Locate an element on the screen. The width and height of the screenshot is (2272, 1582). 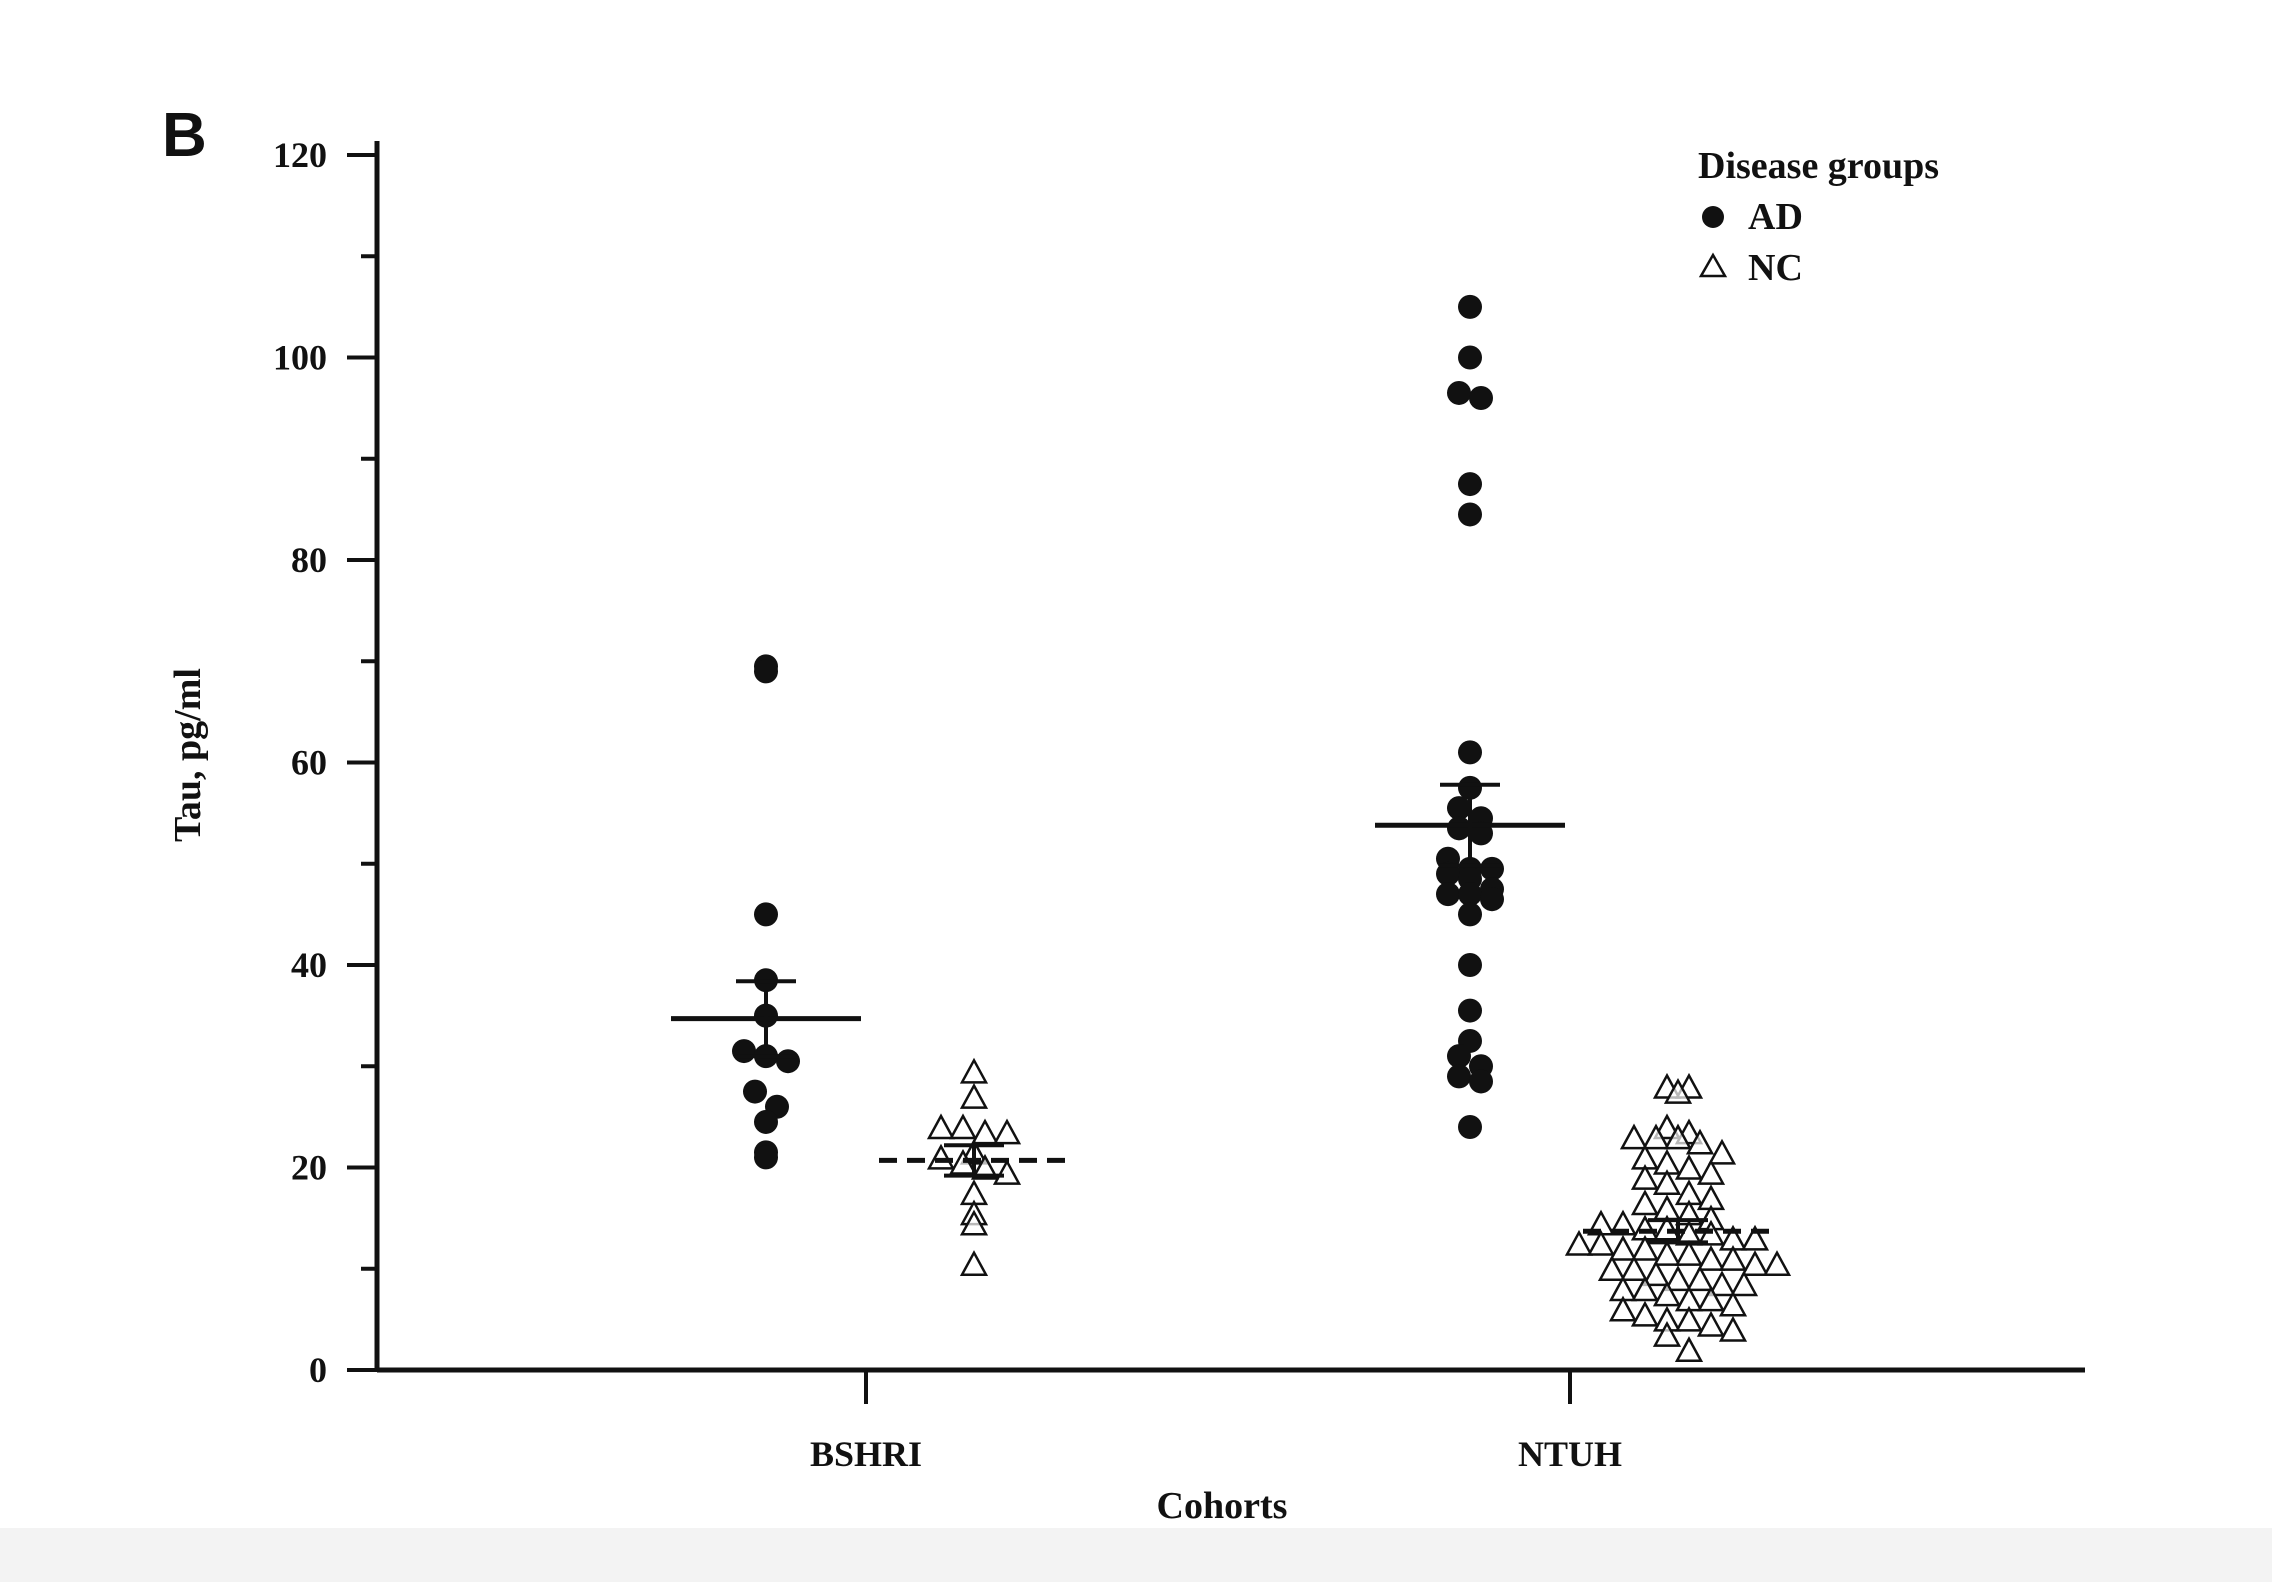
y-tick-label: 40 is located at coordinates (309, 965).